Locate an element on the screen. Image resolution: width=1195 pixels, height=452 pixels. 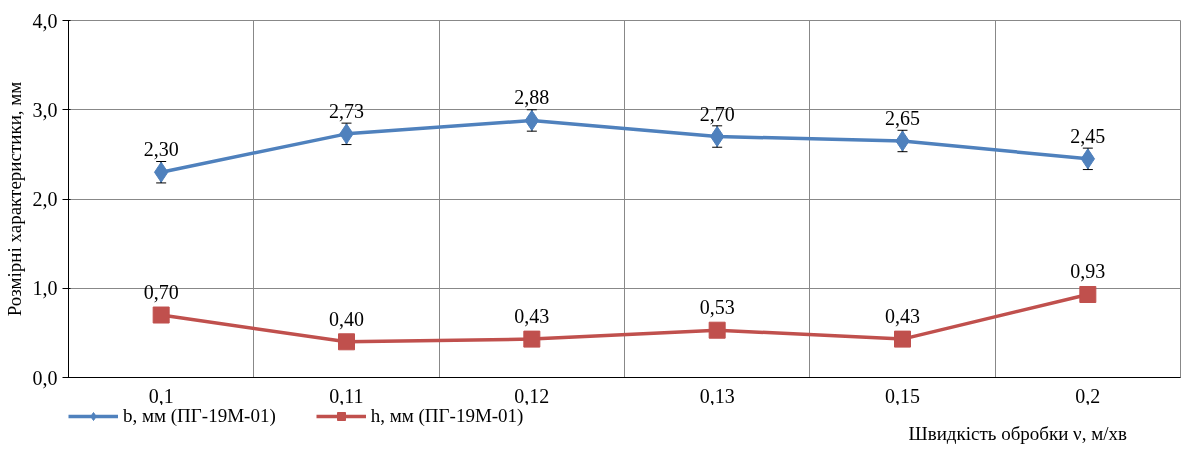
data-label: 2,65 is located at coordinates (902, 117).